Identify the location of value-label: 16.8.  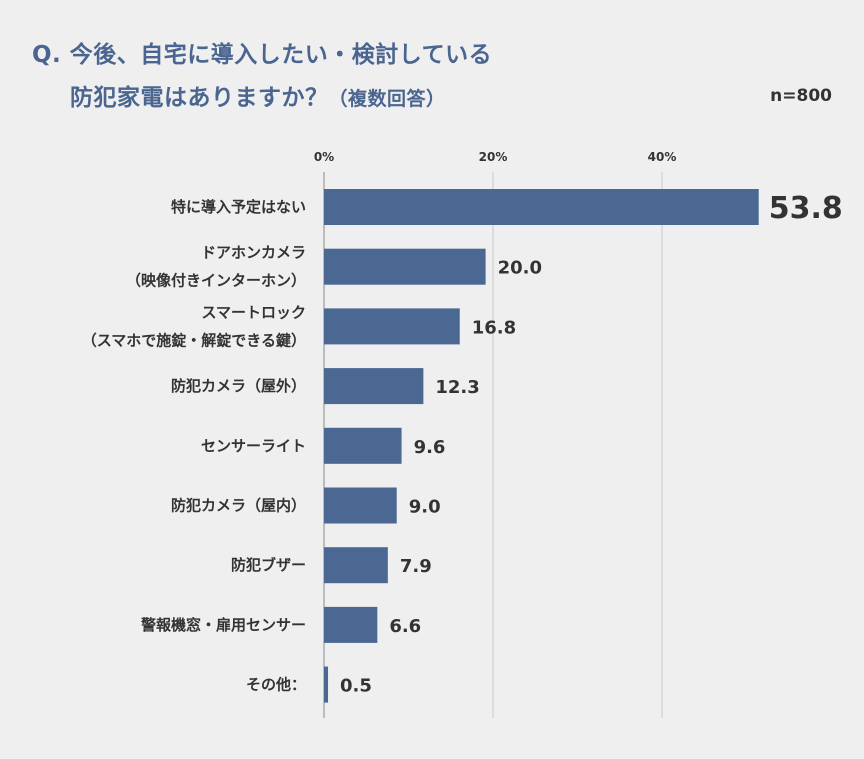
(494, 327).